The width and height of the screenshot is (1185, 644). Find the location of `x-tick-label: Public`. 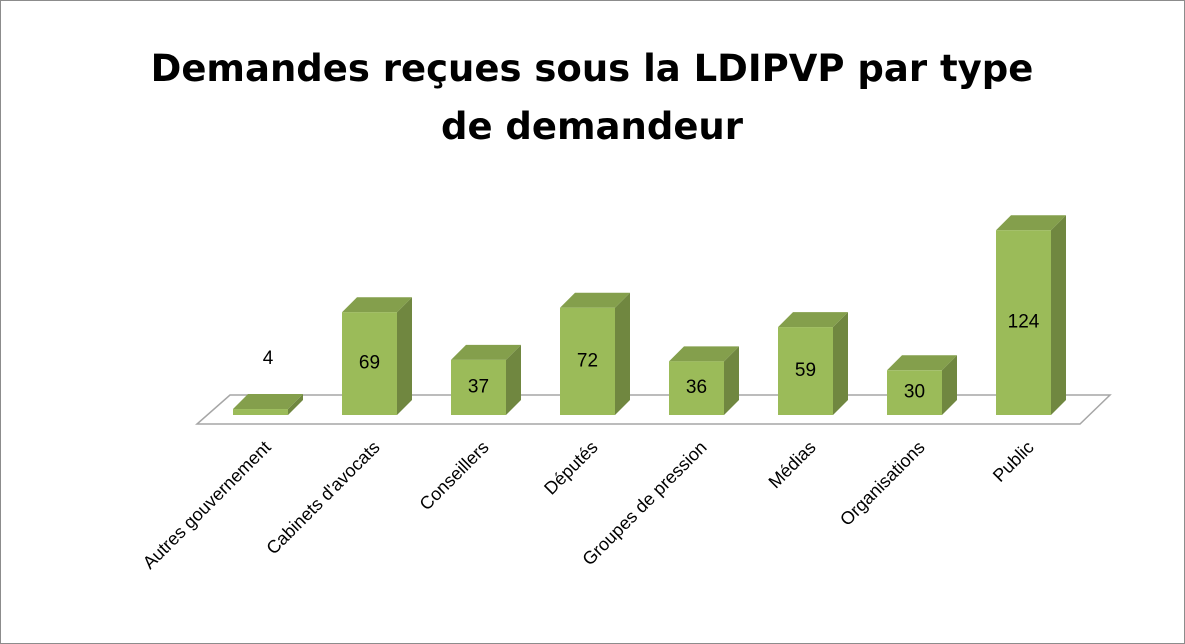

x-tick-label: Public is located at coordinates (1013, 461).